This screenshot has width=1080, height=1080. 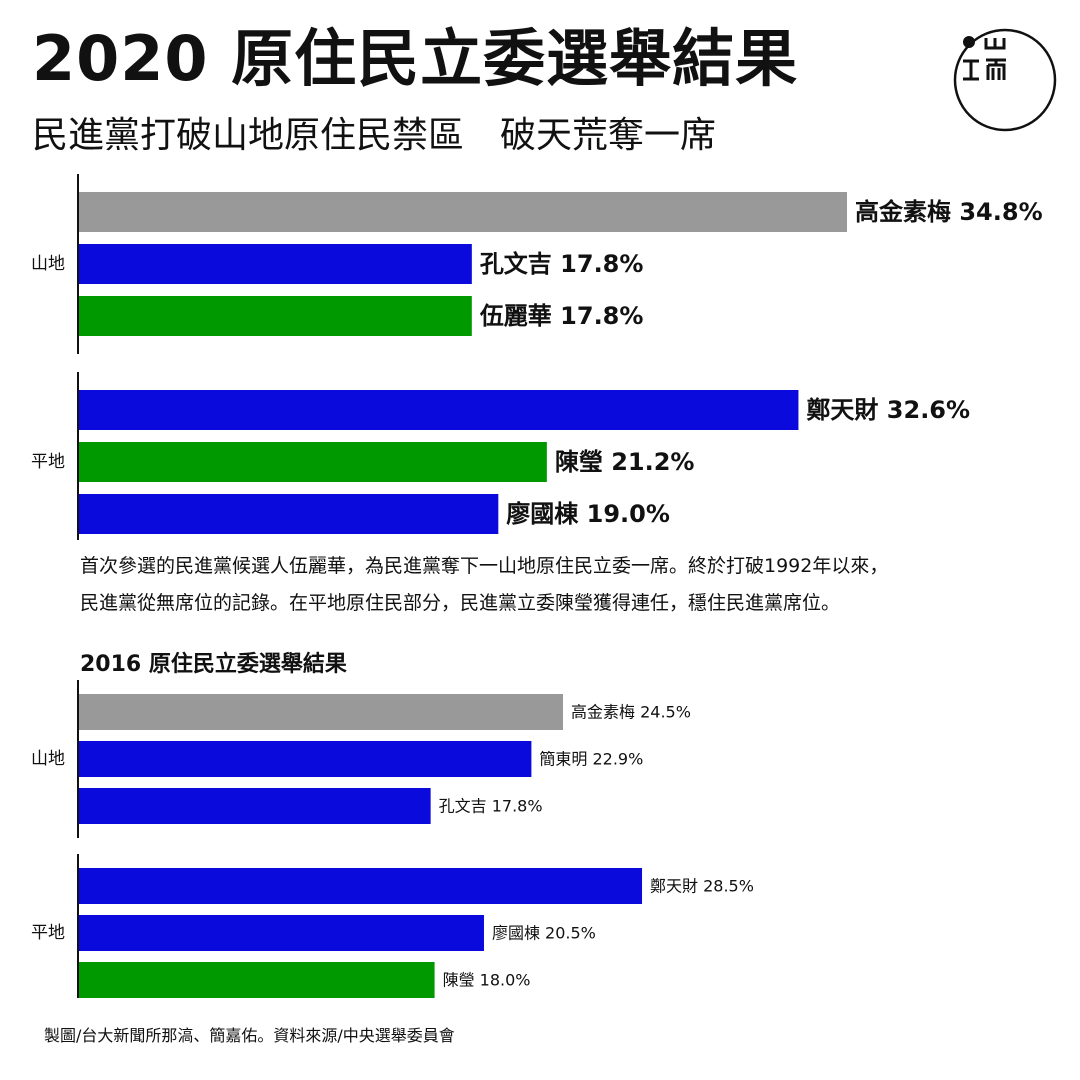 I want to click on data-label-高金素梅: 高金素梅 34.8%, so click(x=949, y=212).